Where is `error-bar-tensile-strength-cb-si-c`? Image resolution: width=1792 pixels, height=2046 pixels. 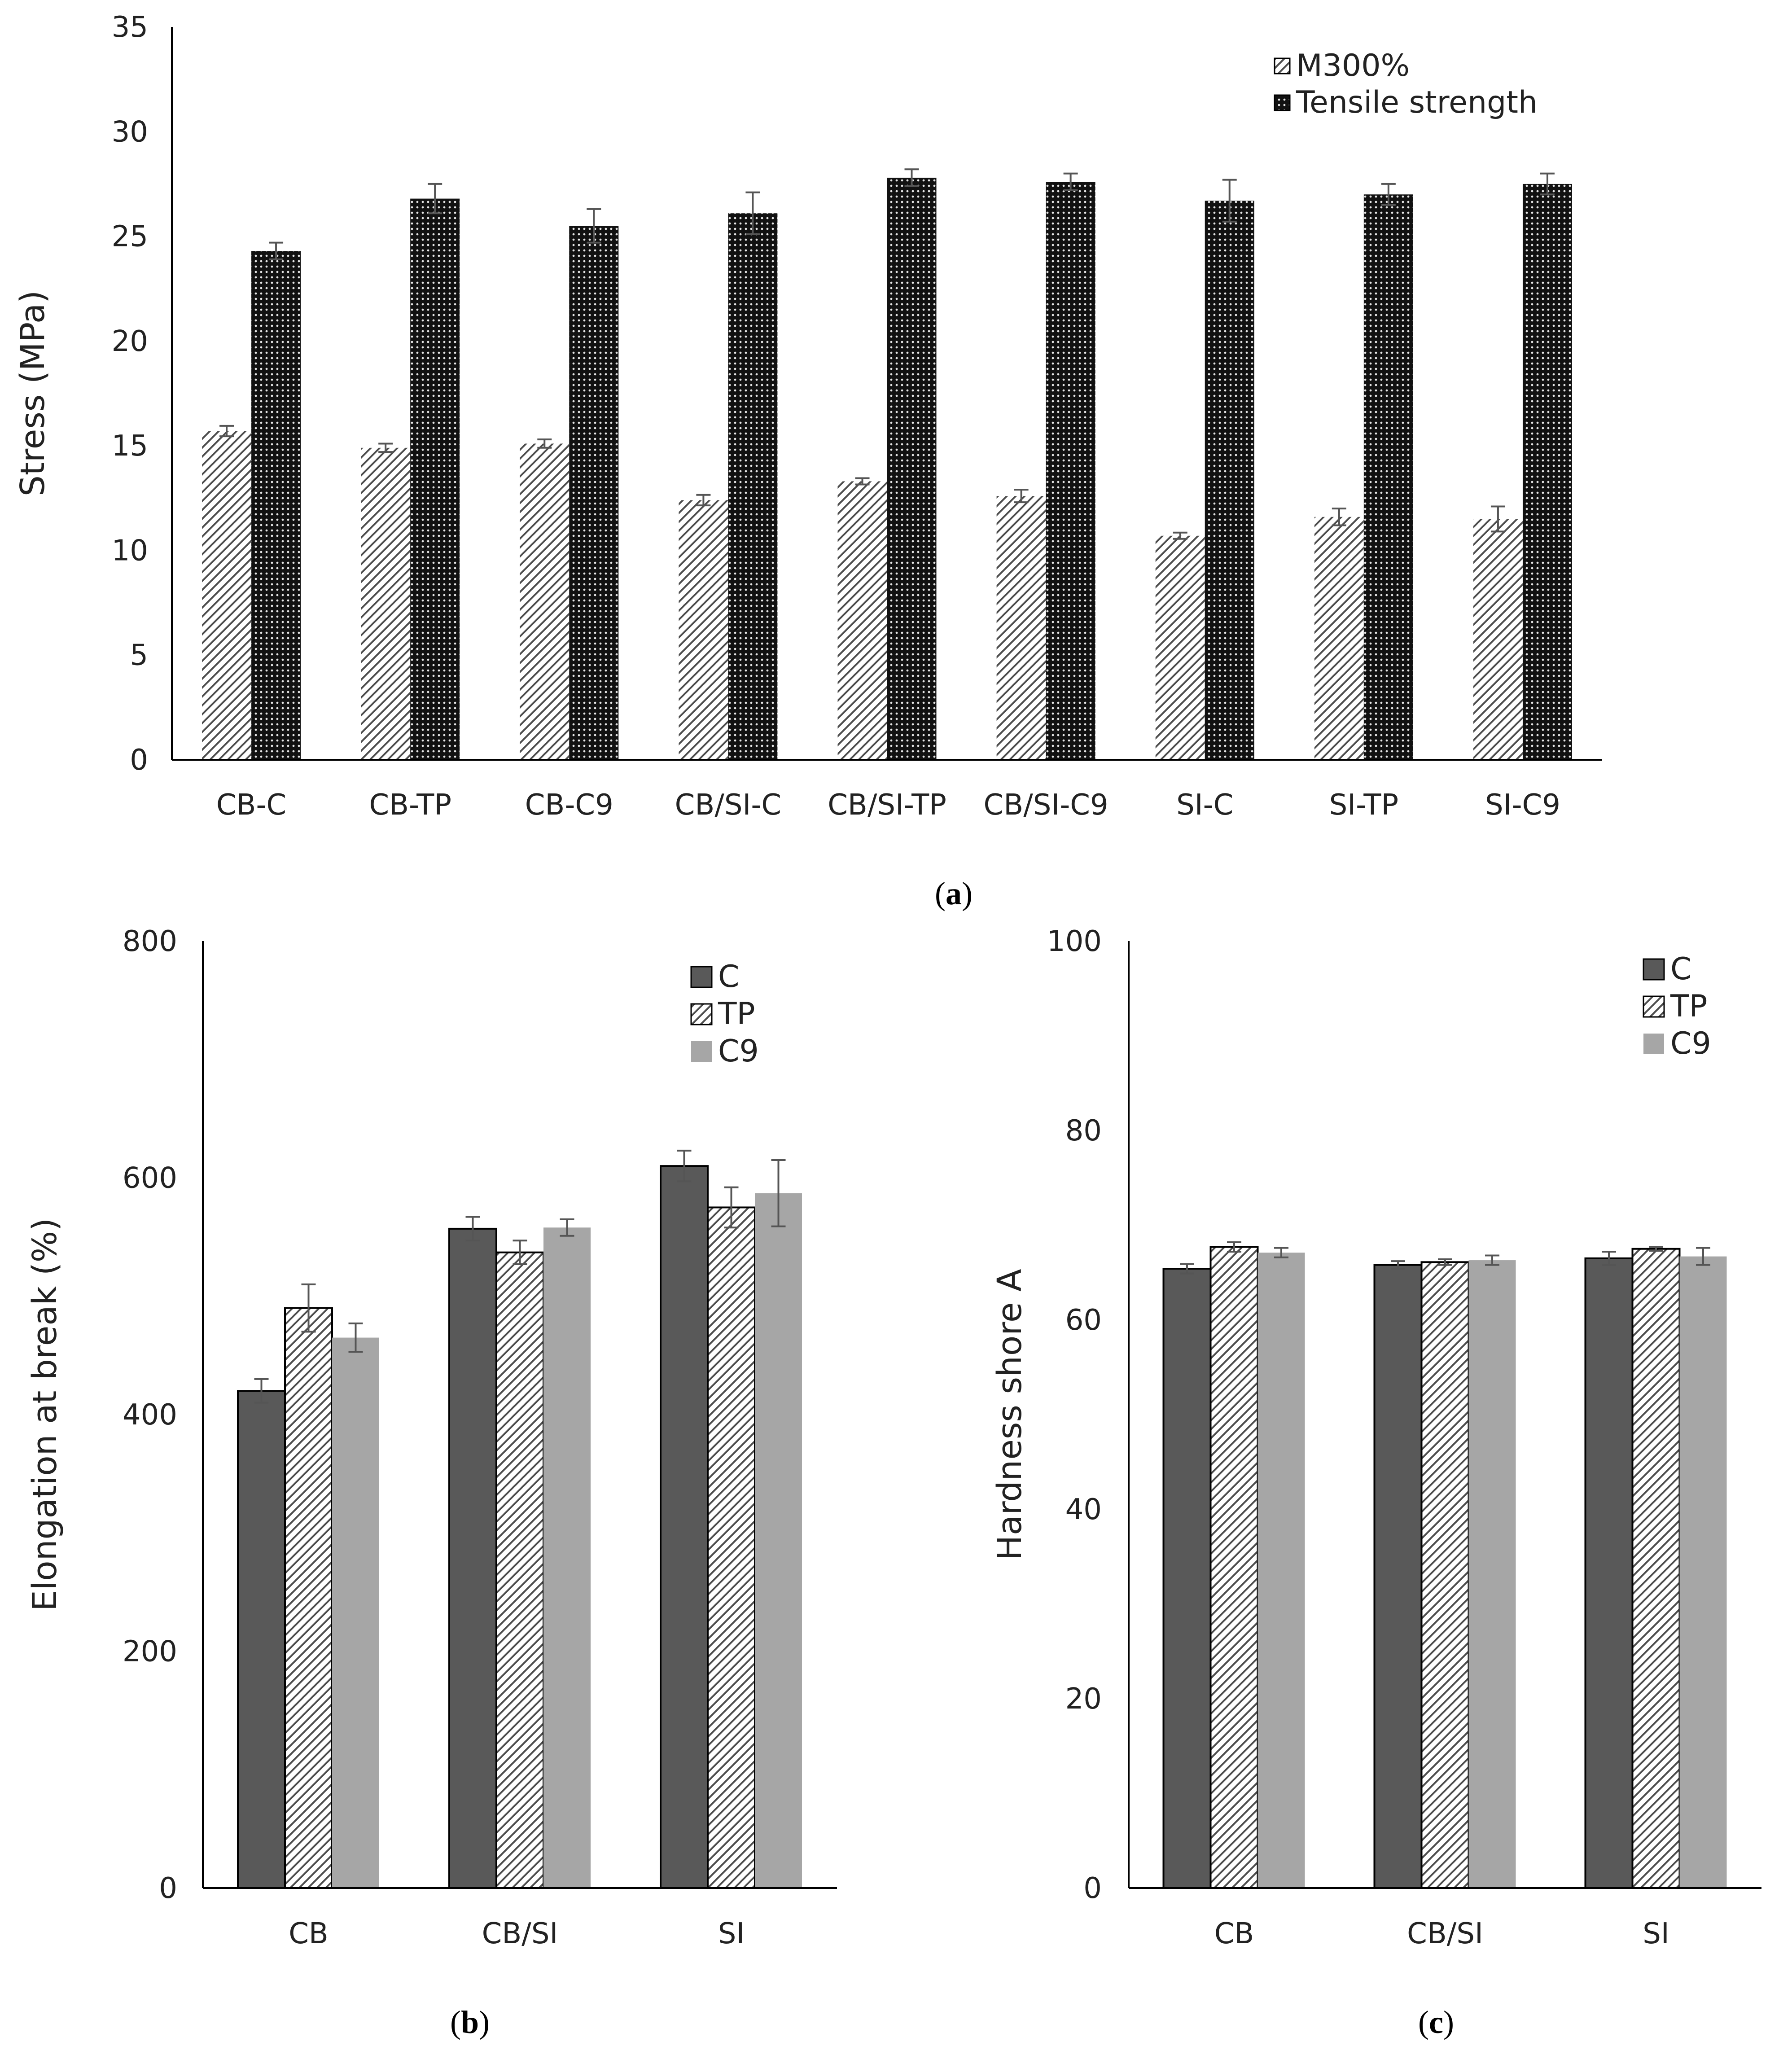
error-bar-tensile-strength-cb-si-c is located at coordinates (752, 213).